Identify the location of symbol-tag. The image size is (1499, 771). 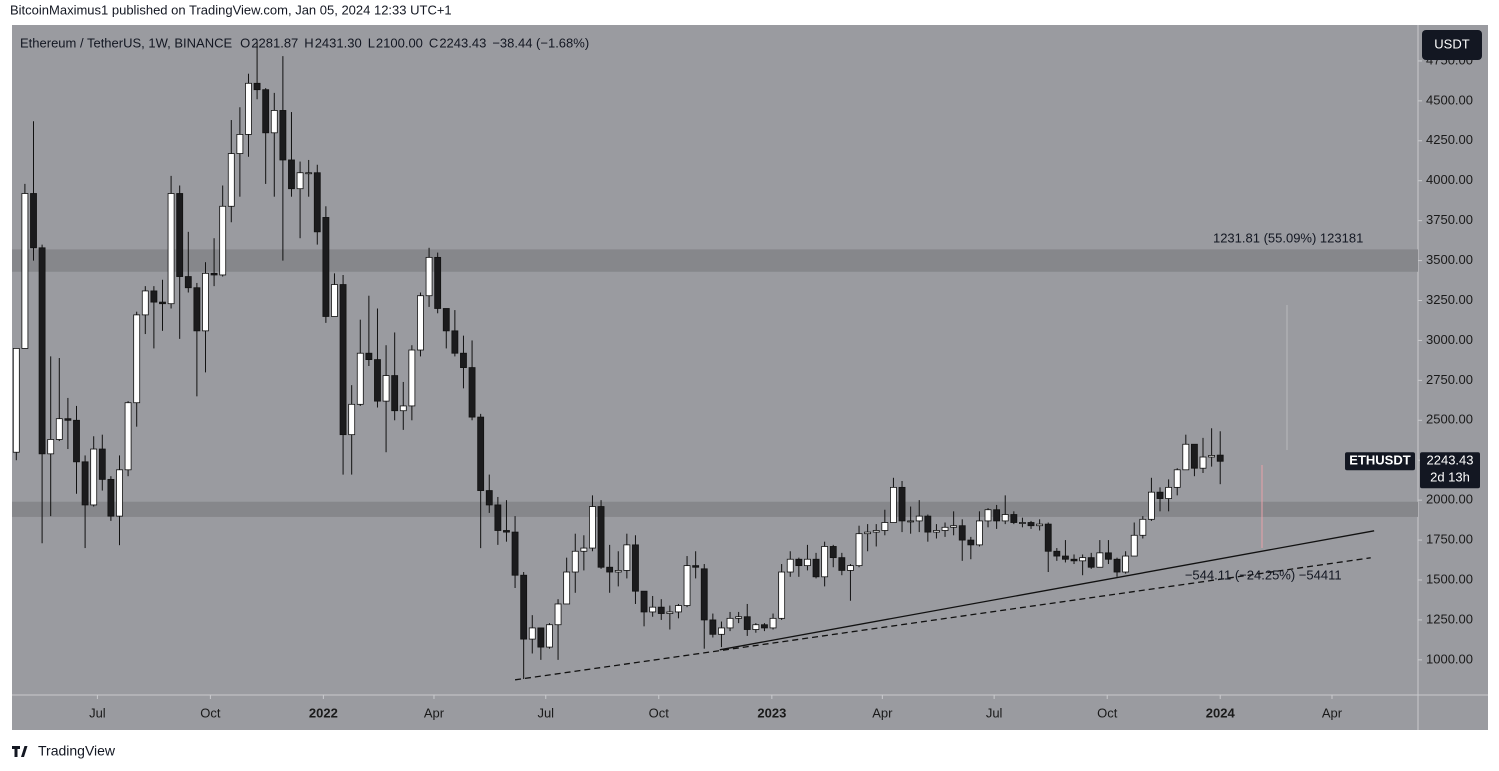
(1380, 461).